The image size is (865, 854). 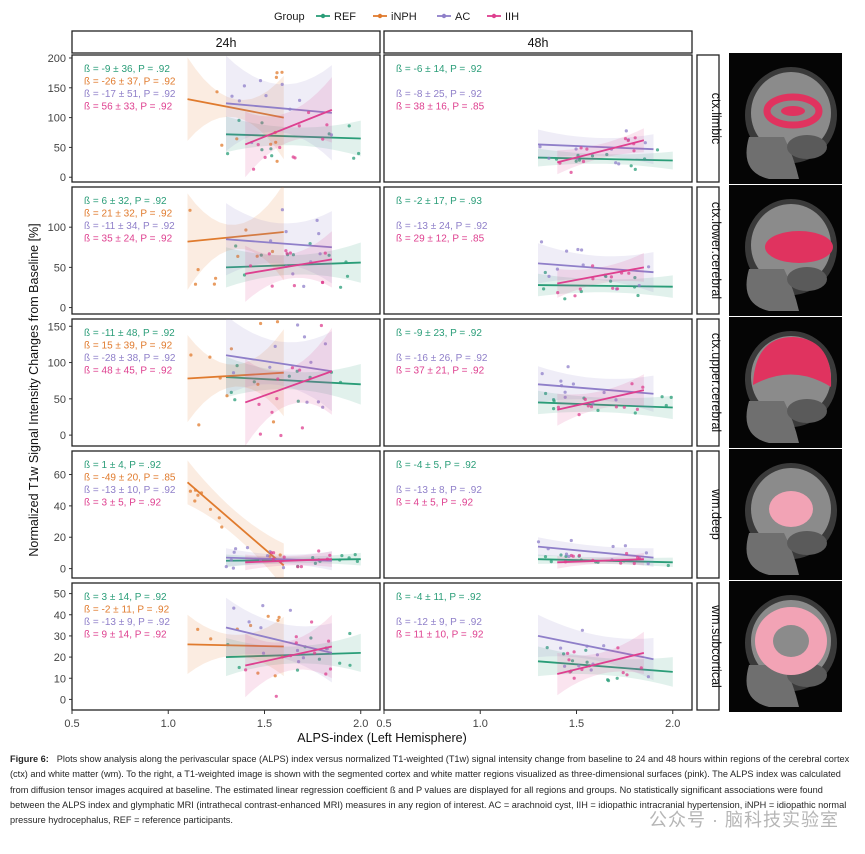 What do you see at coordinates (605, 405) in the screenshot?
I see `regression-line-ref` at bounding box center [605, 405].